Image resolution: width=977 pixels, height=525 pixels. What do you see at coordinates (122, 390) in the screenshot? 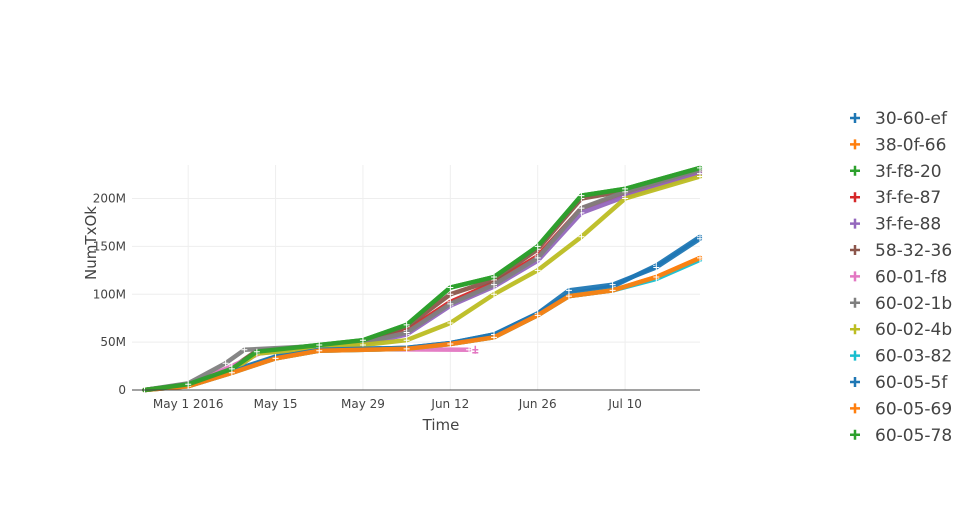
I see `y-tick-label: 0` at bounding box center [122, 390].